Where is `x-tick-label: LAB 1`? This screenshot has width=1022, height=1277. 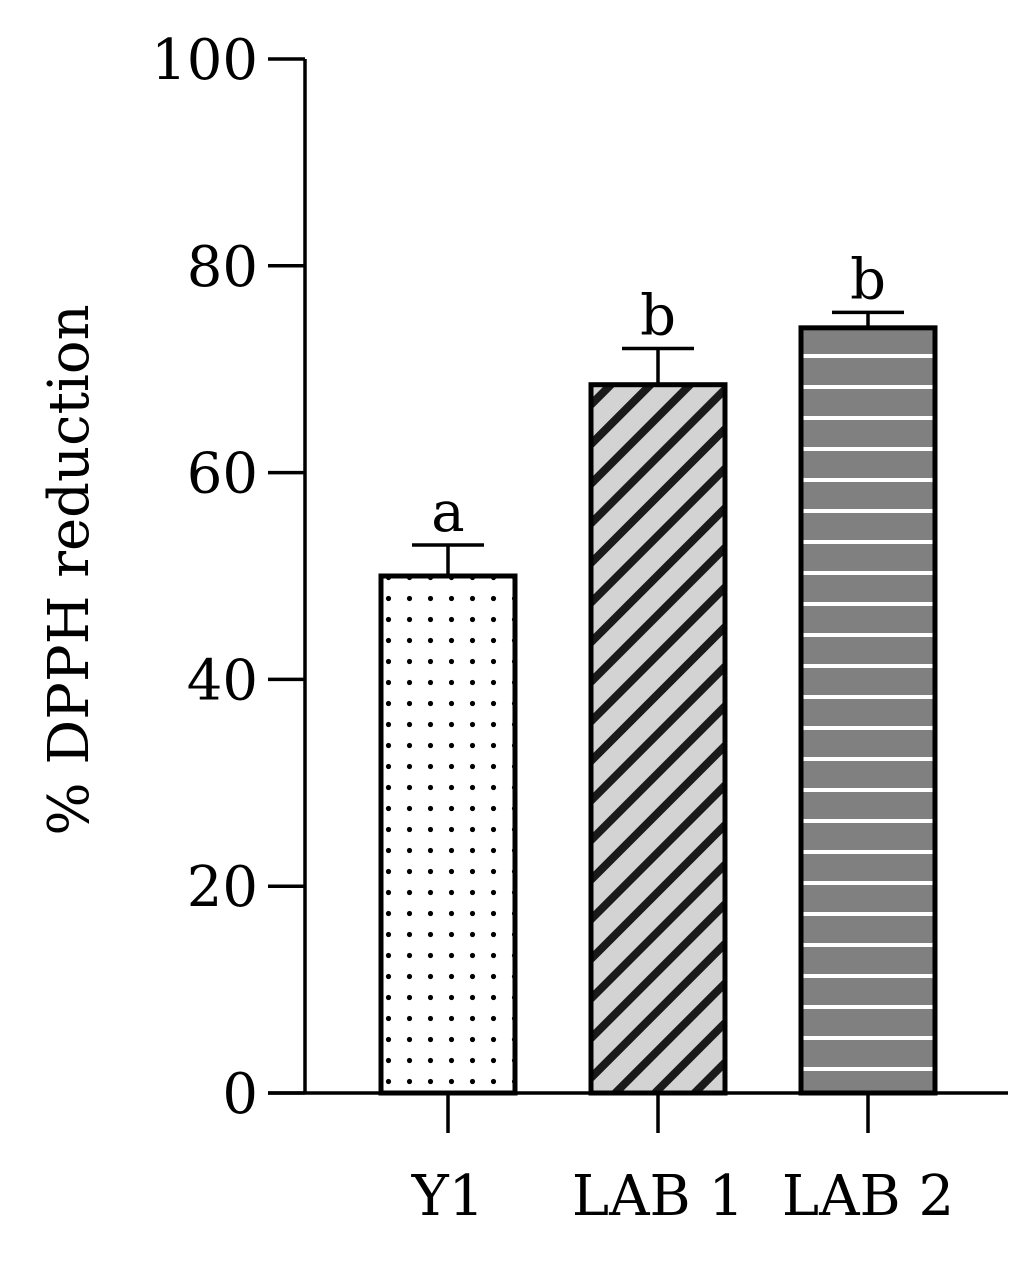 x-tick-label: LAB 1 is located at coordinates (658, 1196).